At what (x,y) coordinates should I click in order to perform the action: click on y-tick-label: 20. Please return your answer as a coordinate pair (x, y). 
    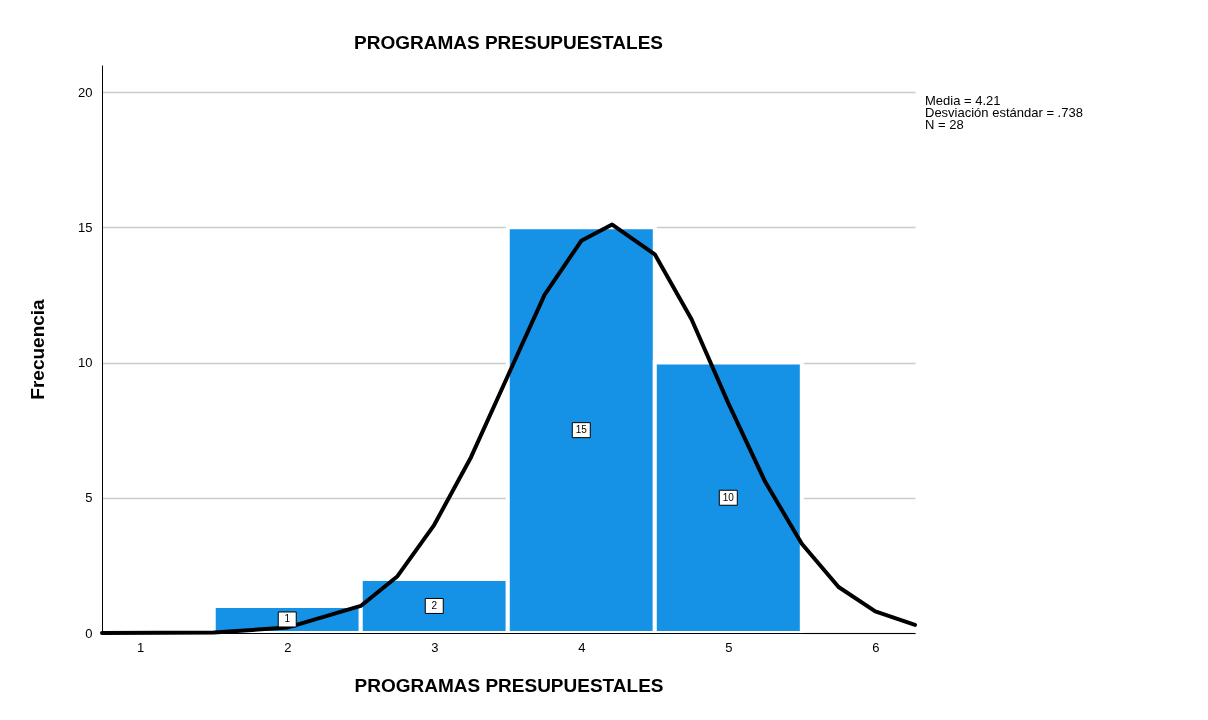
    Looking at the image, I should click on (85, 92).